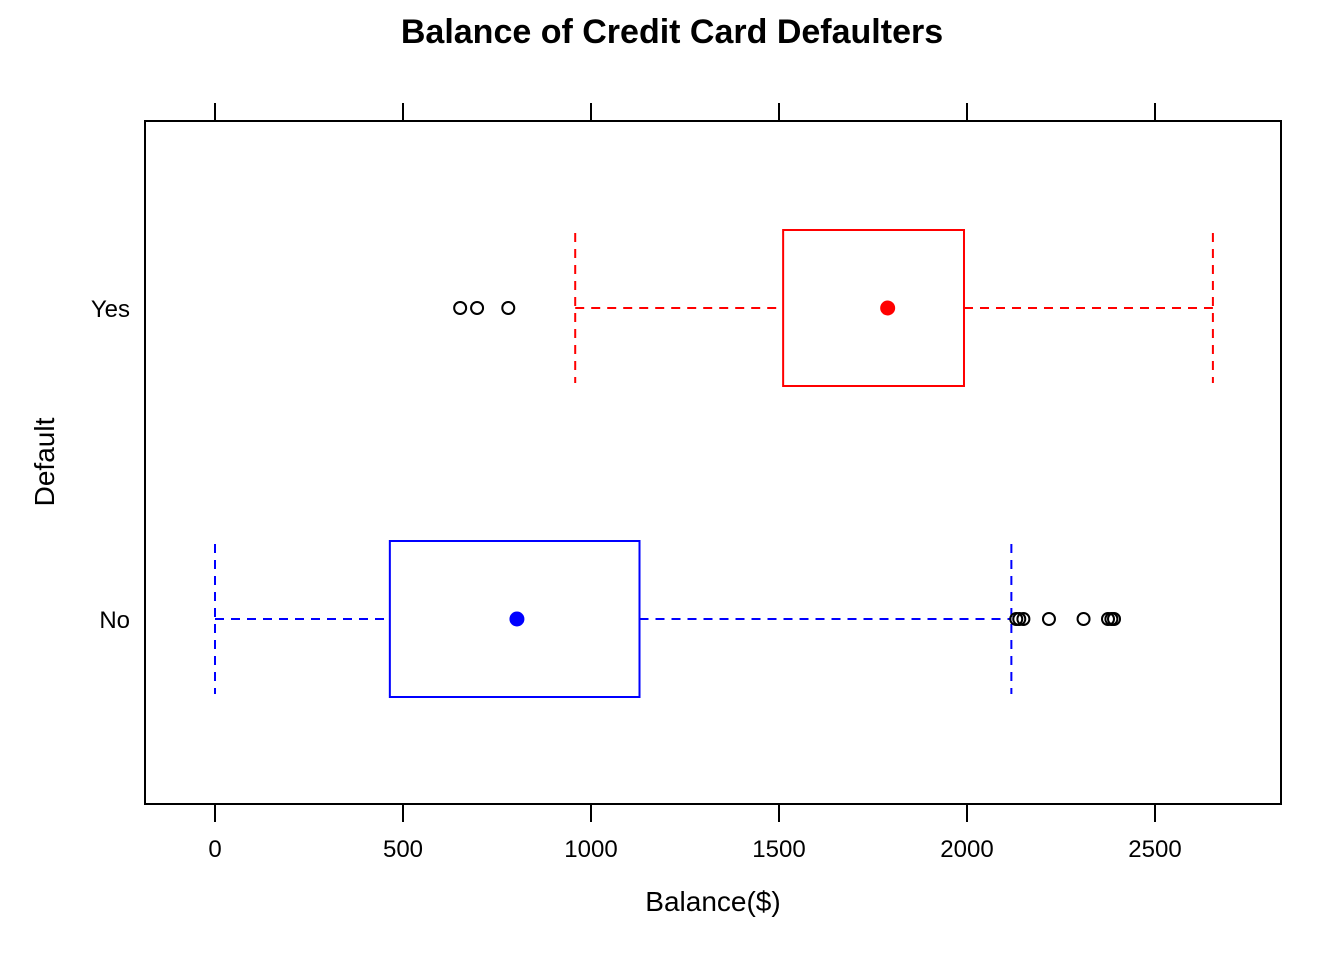  Describe the element at coordinates (44, 461) in the screenshot. I see `y-axis-label: Default` at that location.